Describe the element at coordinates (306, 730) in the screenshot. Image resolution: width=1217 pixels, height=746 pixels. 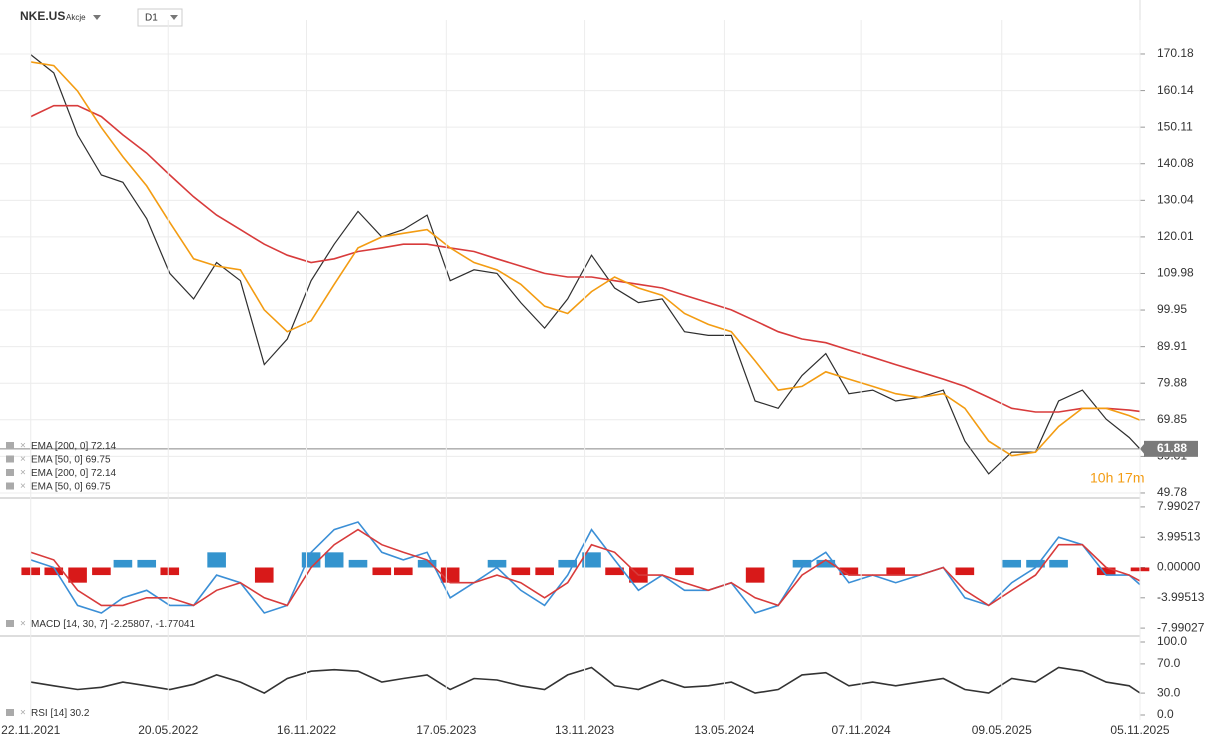
I see `x-tick-label: 16.11.2022` at that location.